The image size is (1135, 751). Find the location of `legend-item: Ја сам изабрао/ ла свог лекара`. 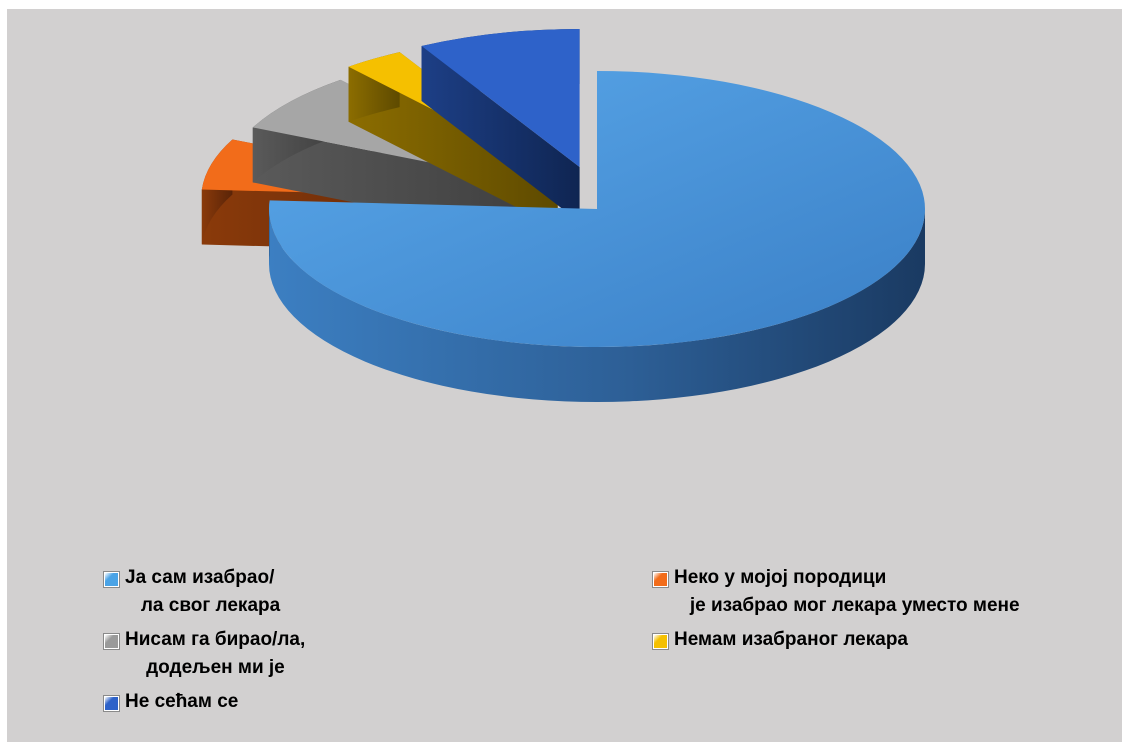

legend-item: Ја сам изабрао/ ла свог лекара is located at coordinates (192, 593).